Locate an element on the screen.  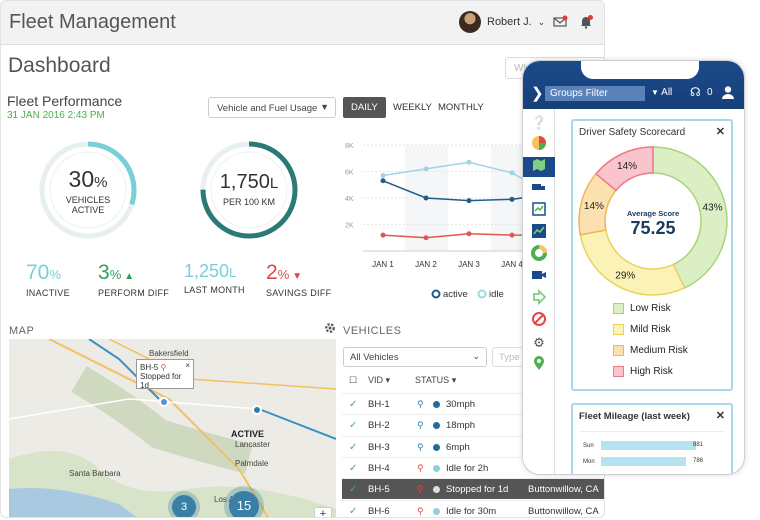
user-menu: Robert J. ⌄ is located at coordinates (502, 22).